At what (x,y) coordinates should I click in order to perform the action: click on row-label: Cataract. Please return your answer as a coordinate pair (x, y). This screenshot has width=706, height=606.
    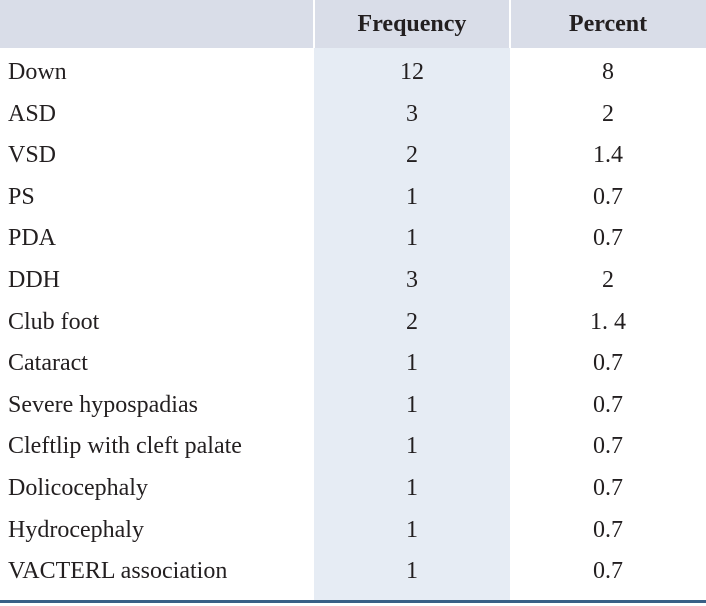
    Looking at the image, I should click on (48, 363).